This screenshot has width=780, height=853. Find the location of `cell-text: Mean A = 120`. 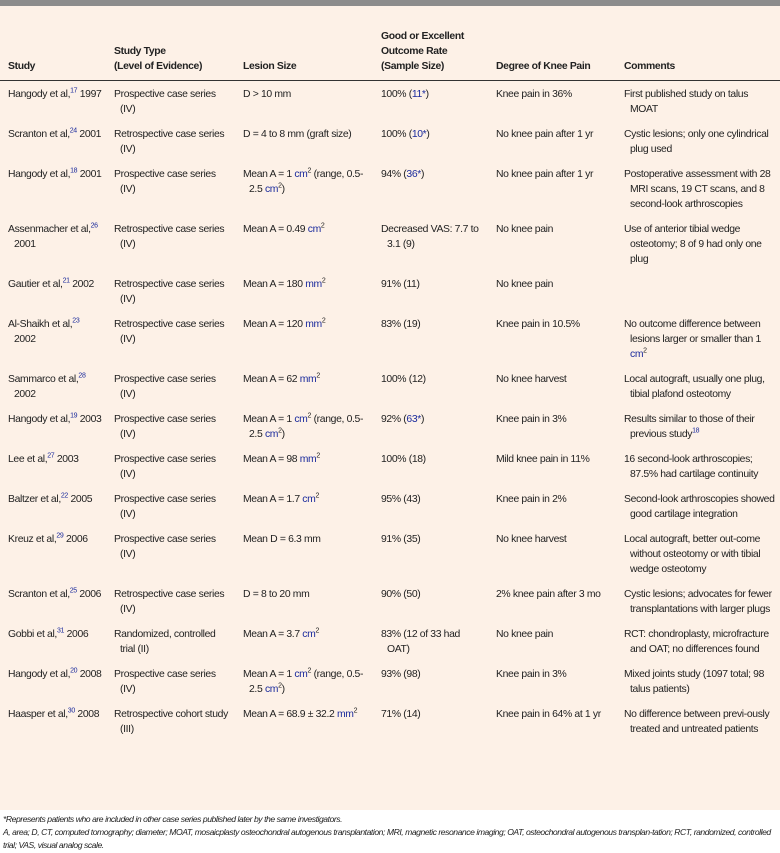

cell-text: Mean A = 120 is located at coordinates (274, 324).